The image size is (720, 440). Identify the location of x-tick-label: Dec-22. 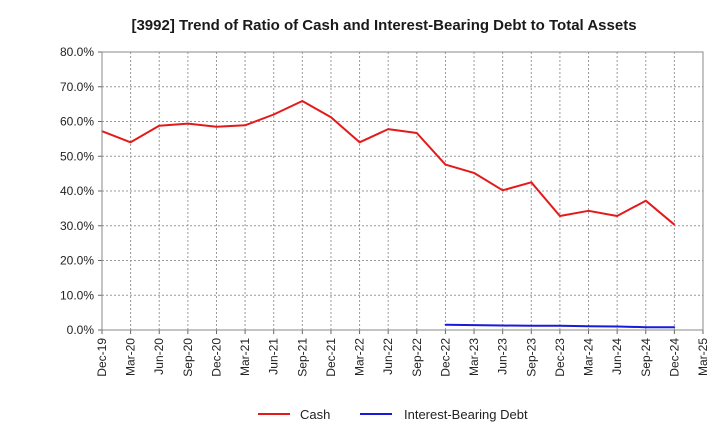
(445, 357).